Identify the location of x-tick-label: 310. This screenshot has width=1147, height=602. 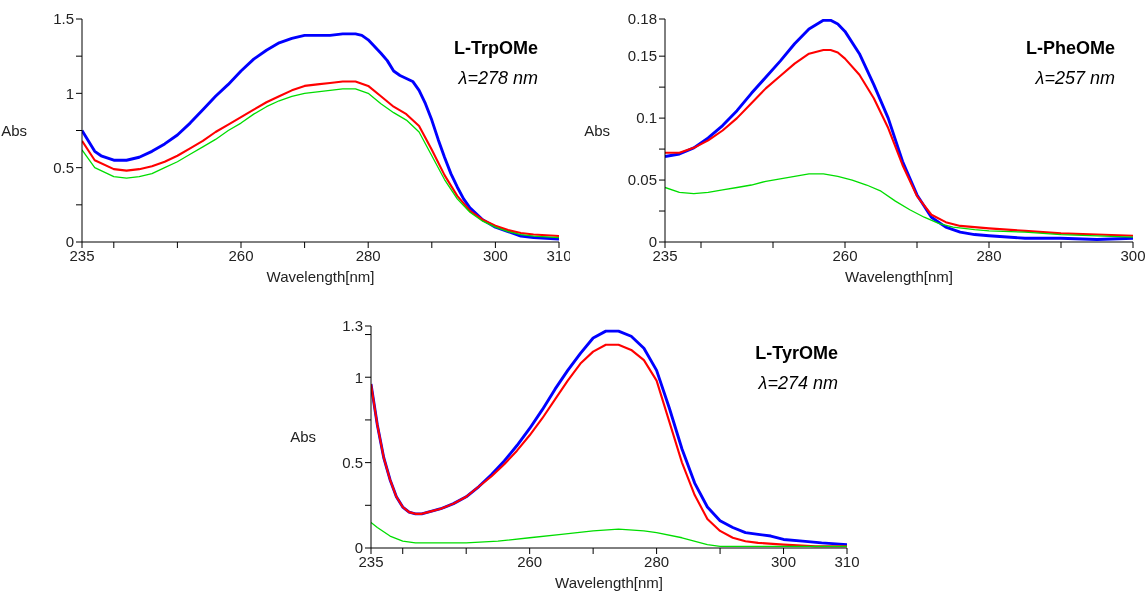
(847, 561).